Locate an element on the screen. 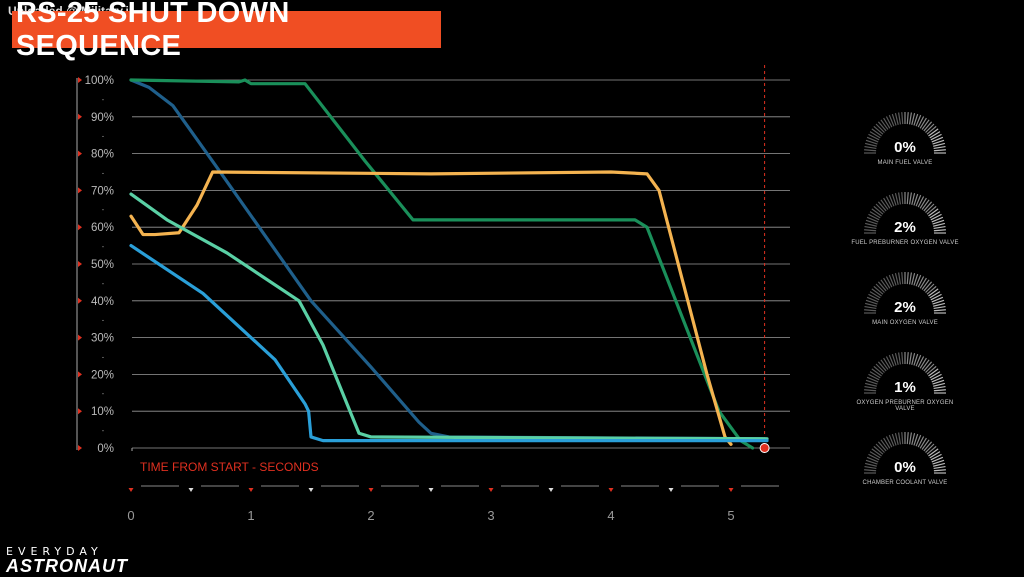 The image size is (1024, 577). brand-line-2: ASTRONAUT is located at coordinates (67, 566).